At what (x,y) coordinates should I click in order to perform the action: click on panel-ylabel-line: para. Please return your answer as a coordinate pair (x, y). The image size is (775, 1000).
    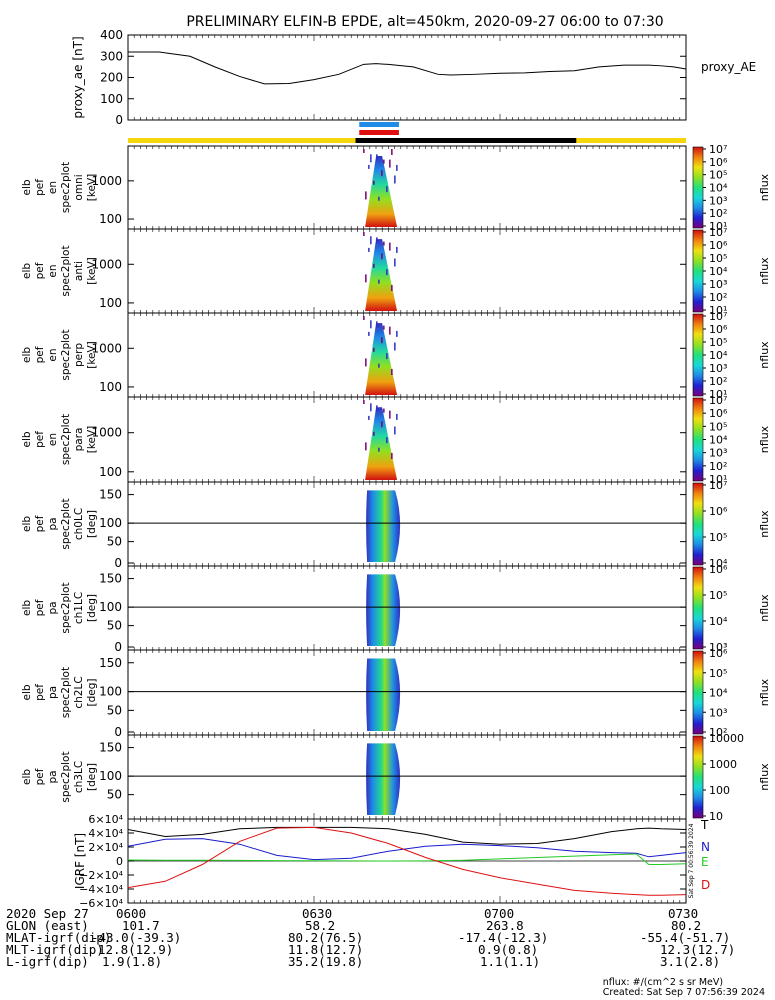
    Looking at the image, I should click on (79, 440).